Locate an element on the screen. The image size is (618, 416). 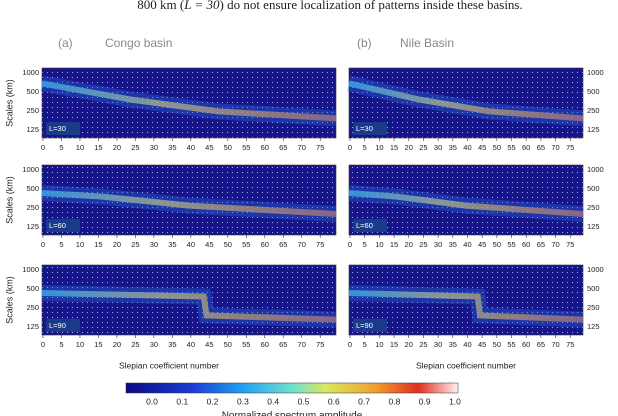
x-tick-label: 45 is located at coordinates (209, 344).